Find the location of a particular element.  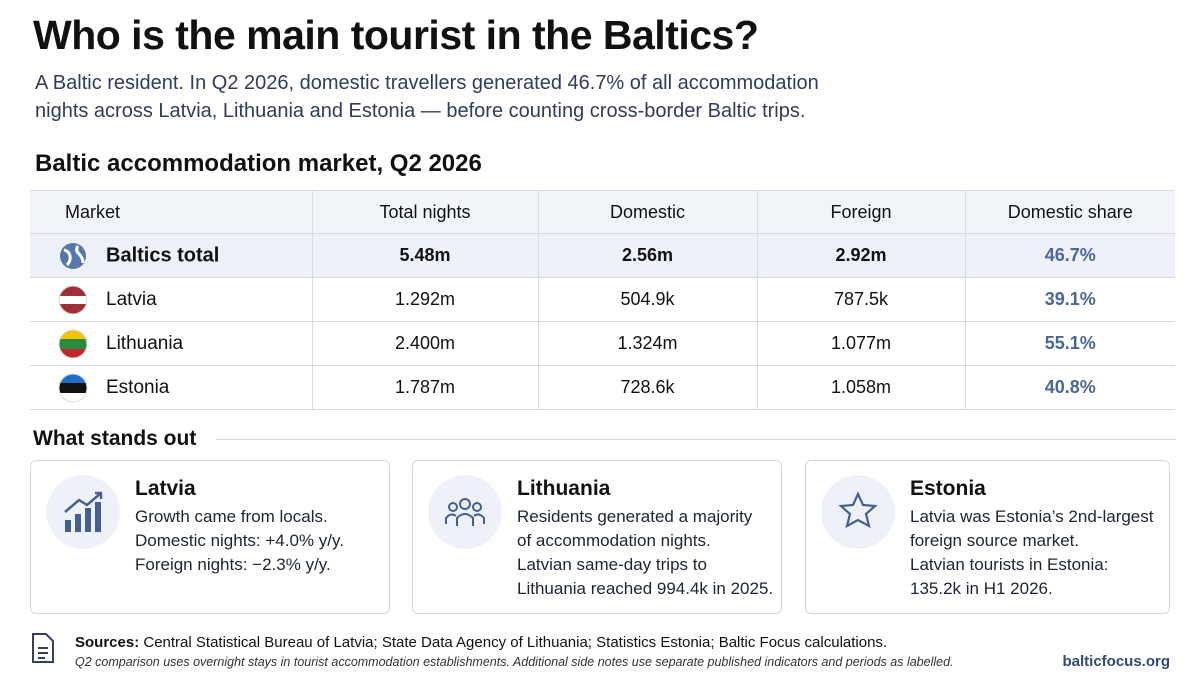

table-row: Estonia 1.787m 728.6k 1.058m 40.8% is located at coordinates (602, 387).